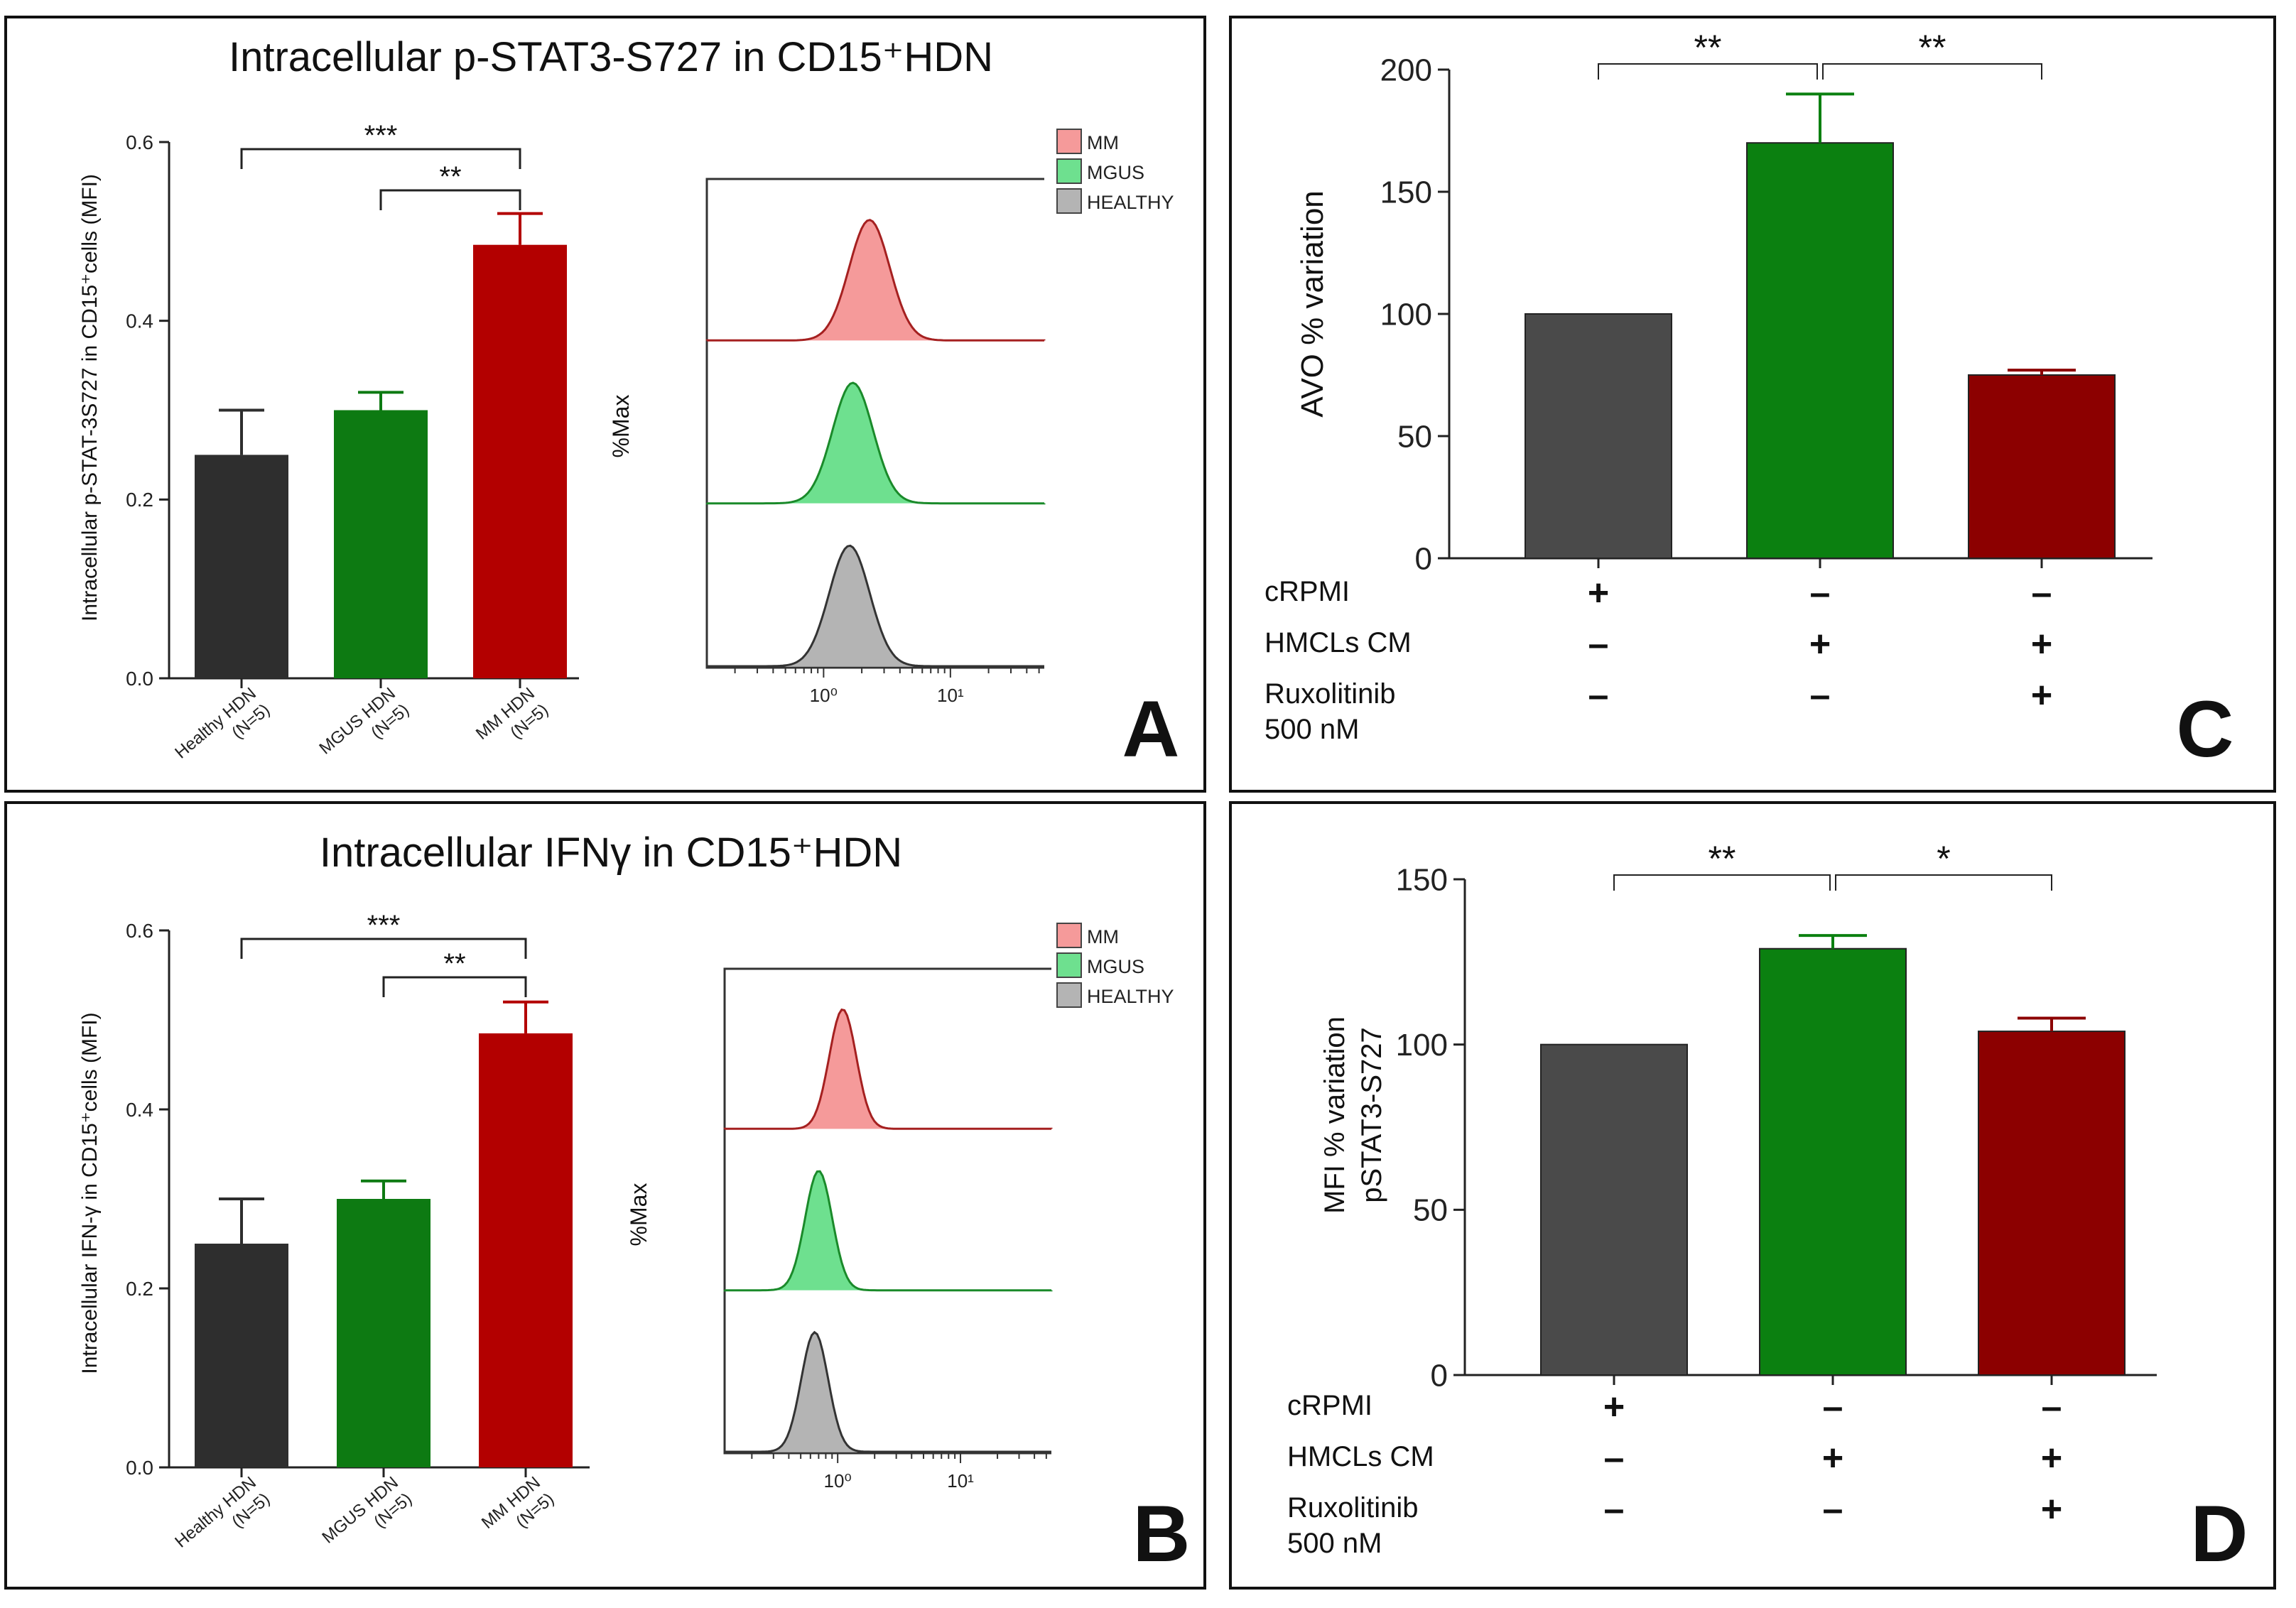 This screenshot has height=1608, width=2296. Describe the element at coordinates (1334, 1115) in the screenshot. I see `panel-d-y-axis-label-line1: MFI % variation` at that location.